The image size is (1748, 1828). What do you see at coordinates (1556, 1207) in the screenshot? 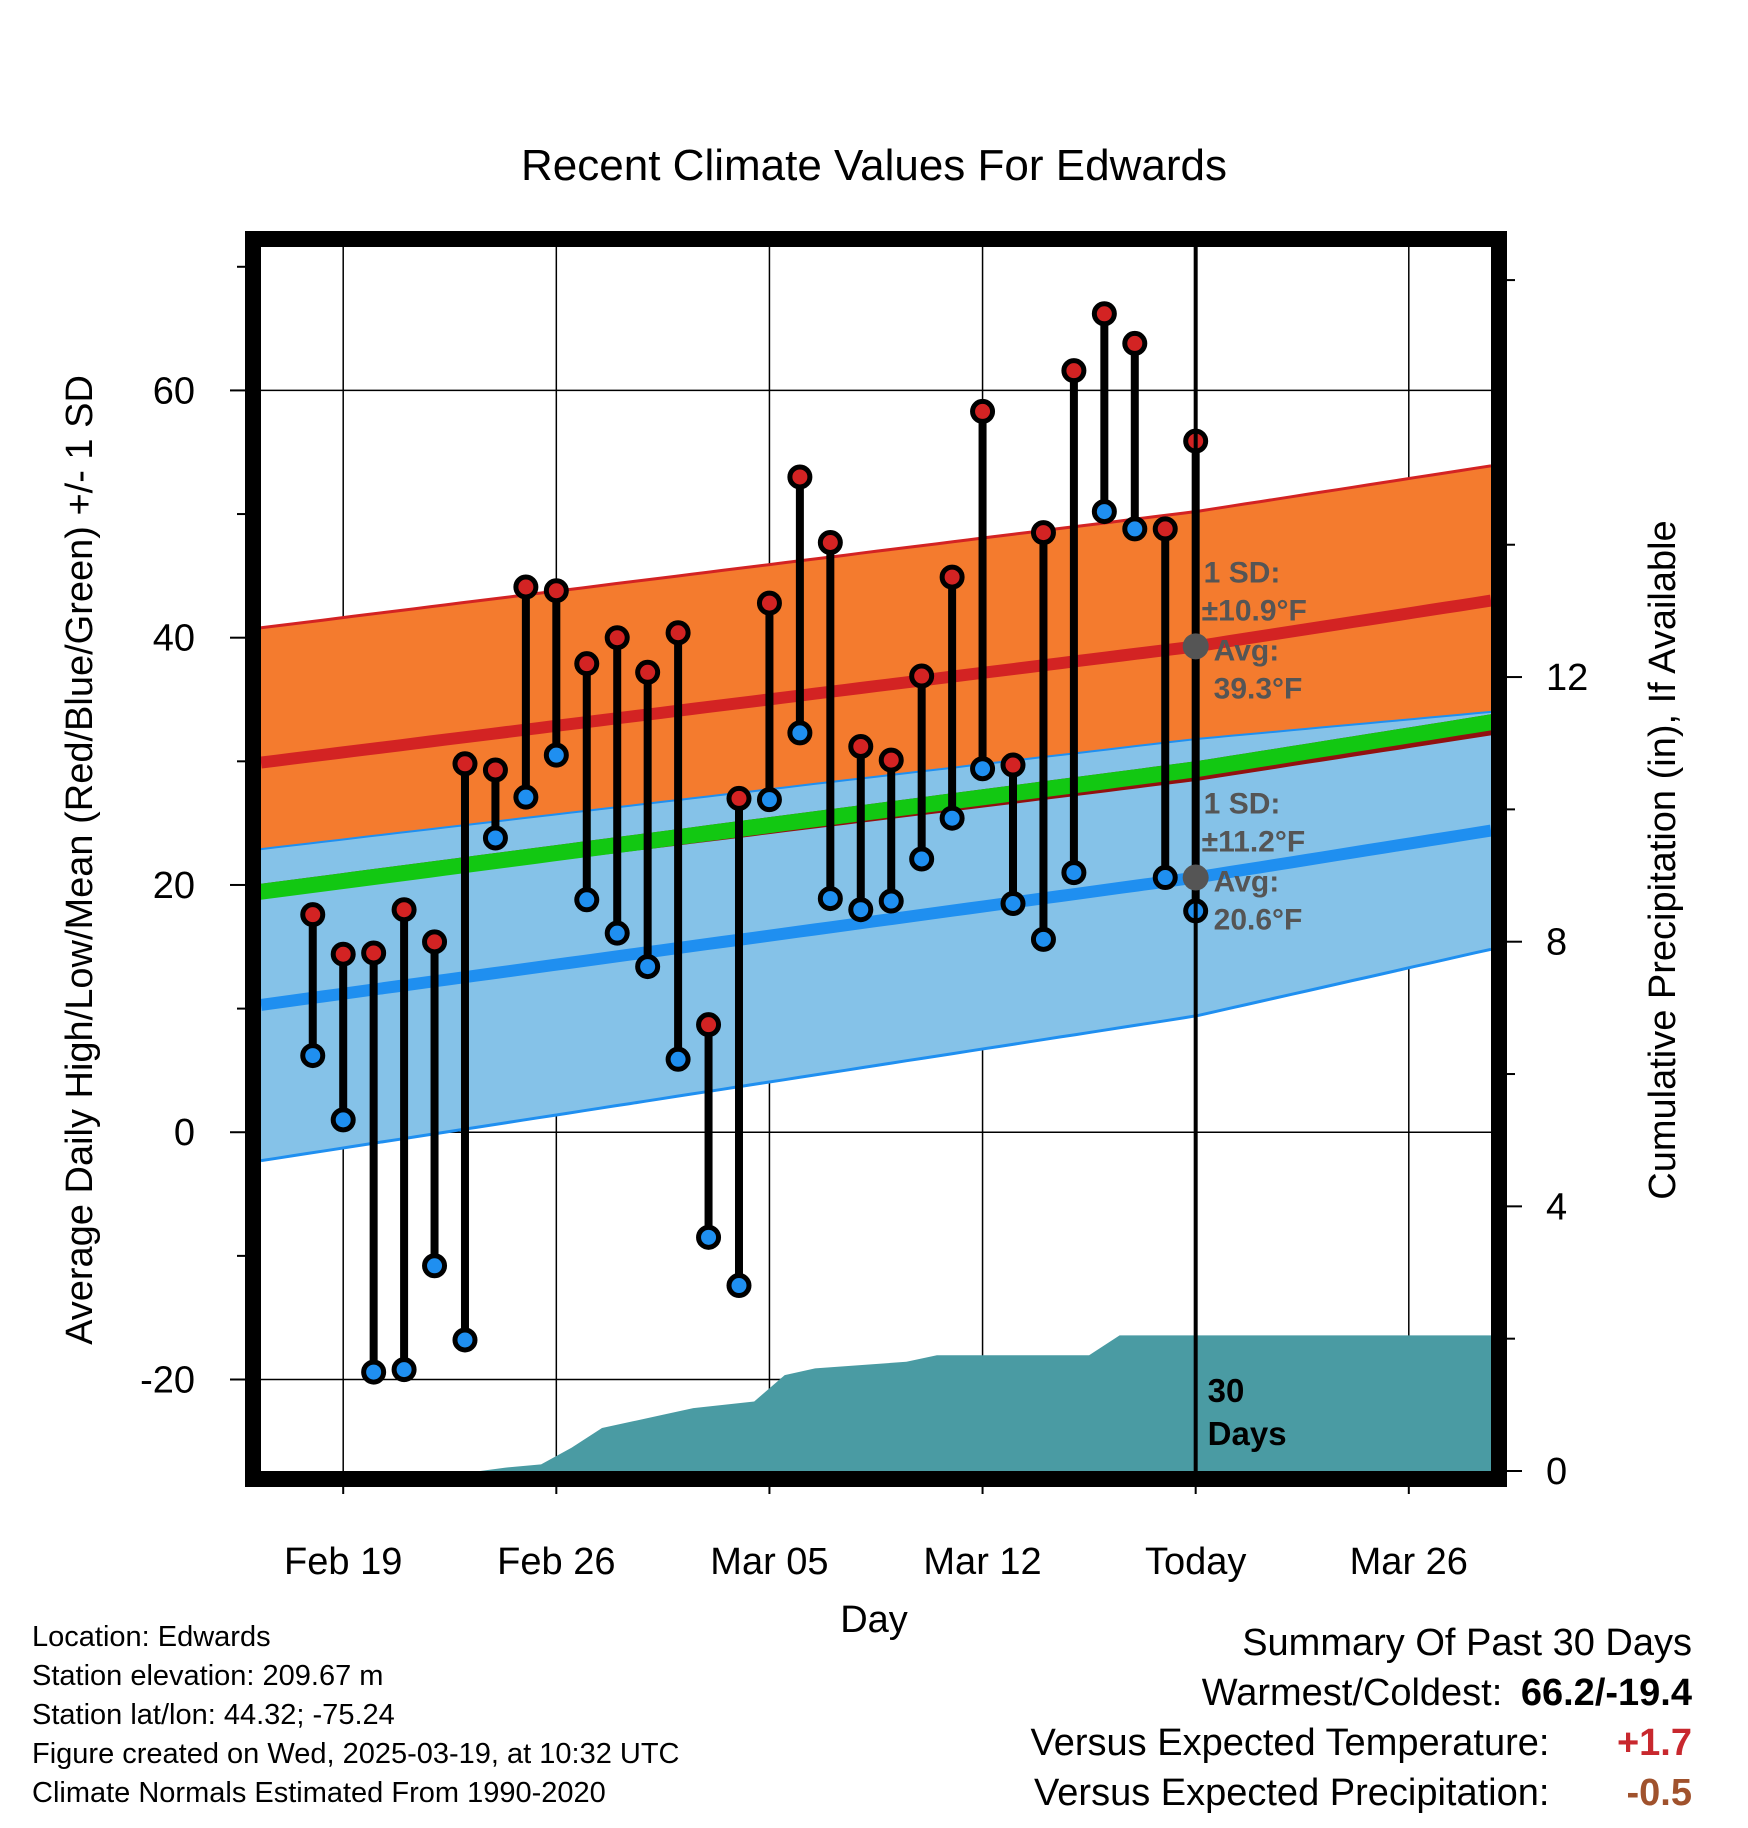
I see `y2-tick-label: 4` at bounding box center [1556, 1207].